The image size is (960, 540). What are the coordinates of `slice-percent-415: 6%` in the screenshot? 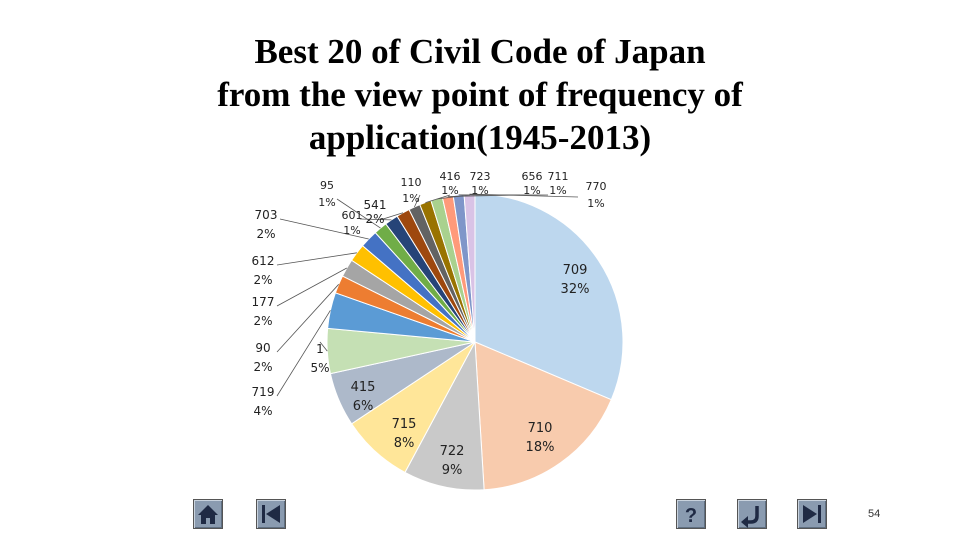 It's located at (363, 406).